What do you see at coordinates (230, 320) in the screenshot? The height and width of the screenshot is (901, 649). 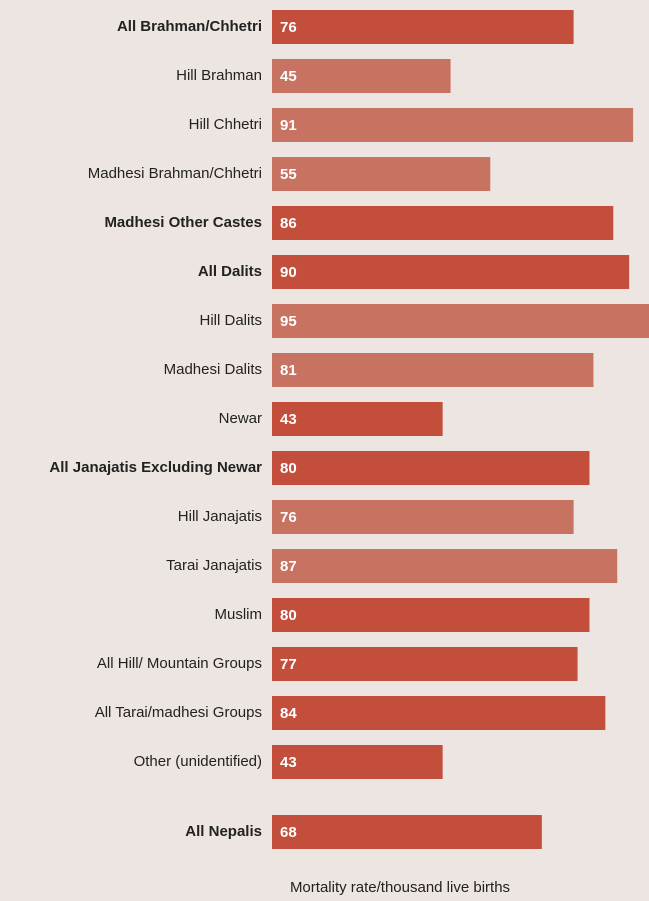 I see `category-label: Hill Dalits` at bounding box center [230, 320].